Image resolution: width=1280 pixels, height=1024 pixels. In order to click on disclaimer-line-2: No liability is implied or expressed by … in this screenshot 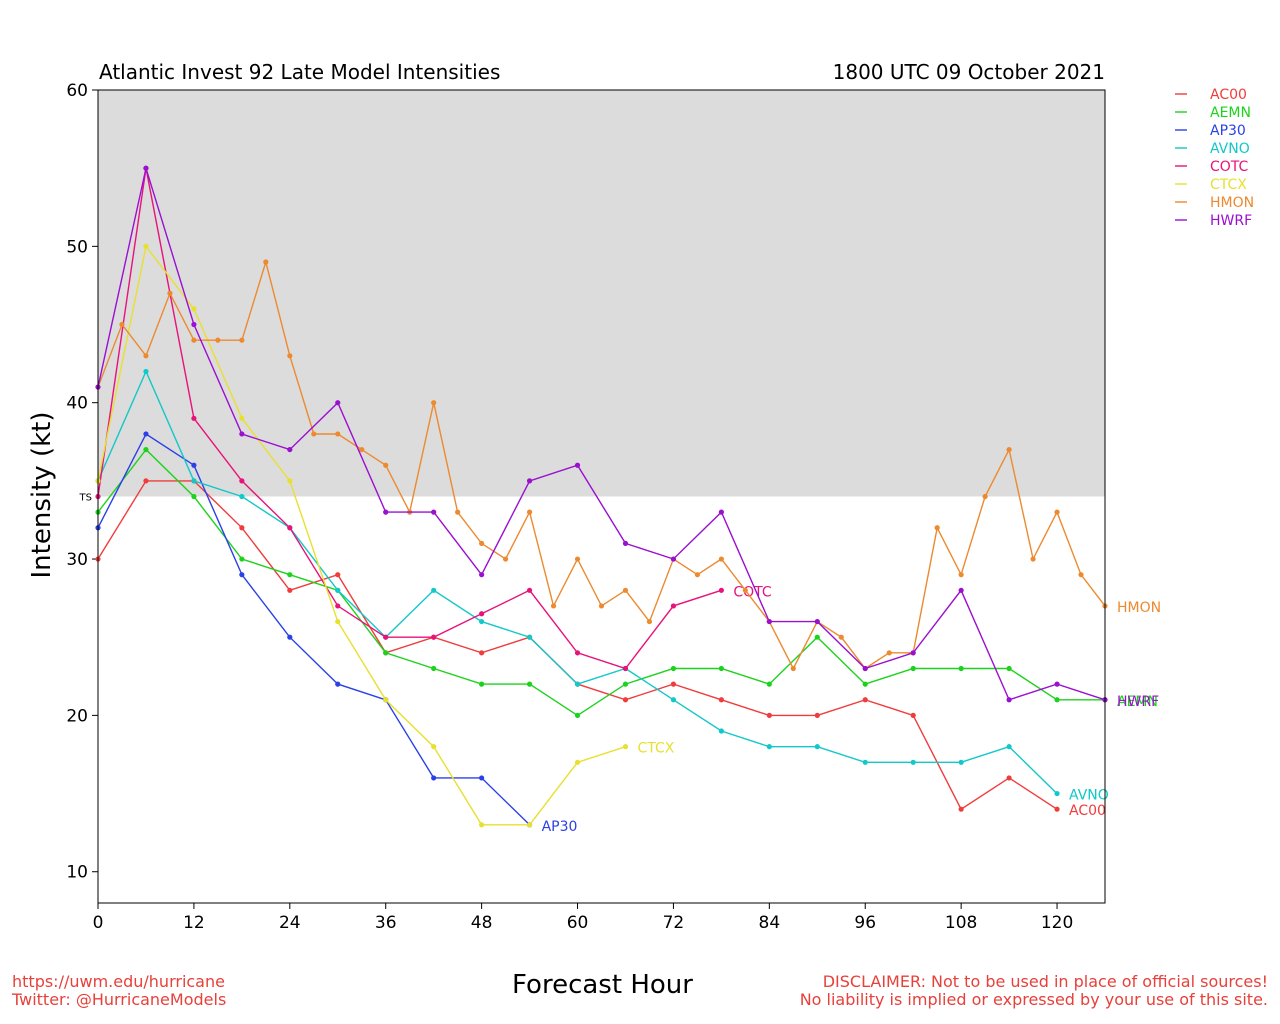, I will do `click(1033, 999)`.